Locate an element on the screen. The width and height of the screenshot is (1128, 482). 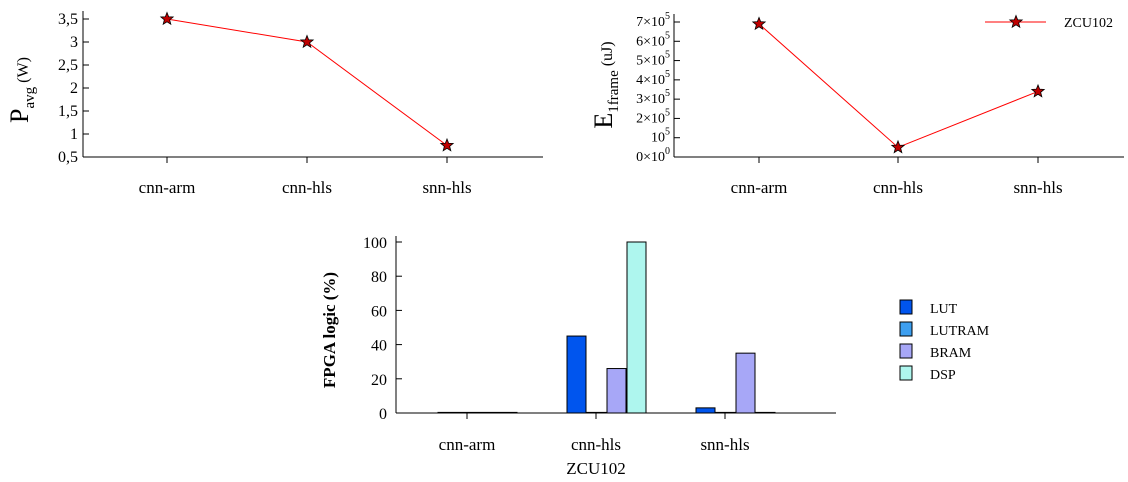
power-xtick-label: cnn-hls is located at coordinates (307, 187).